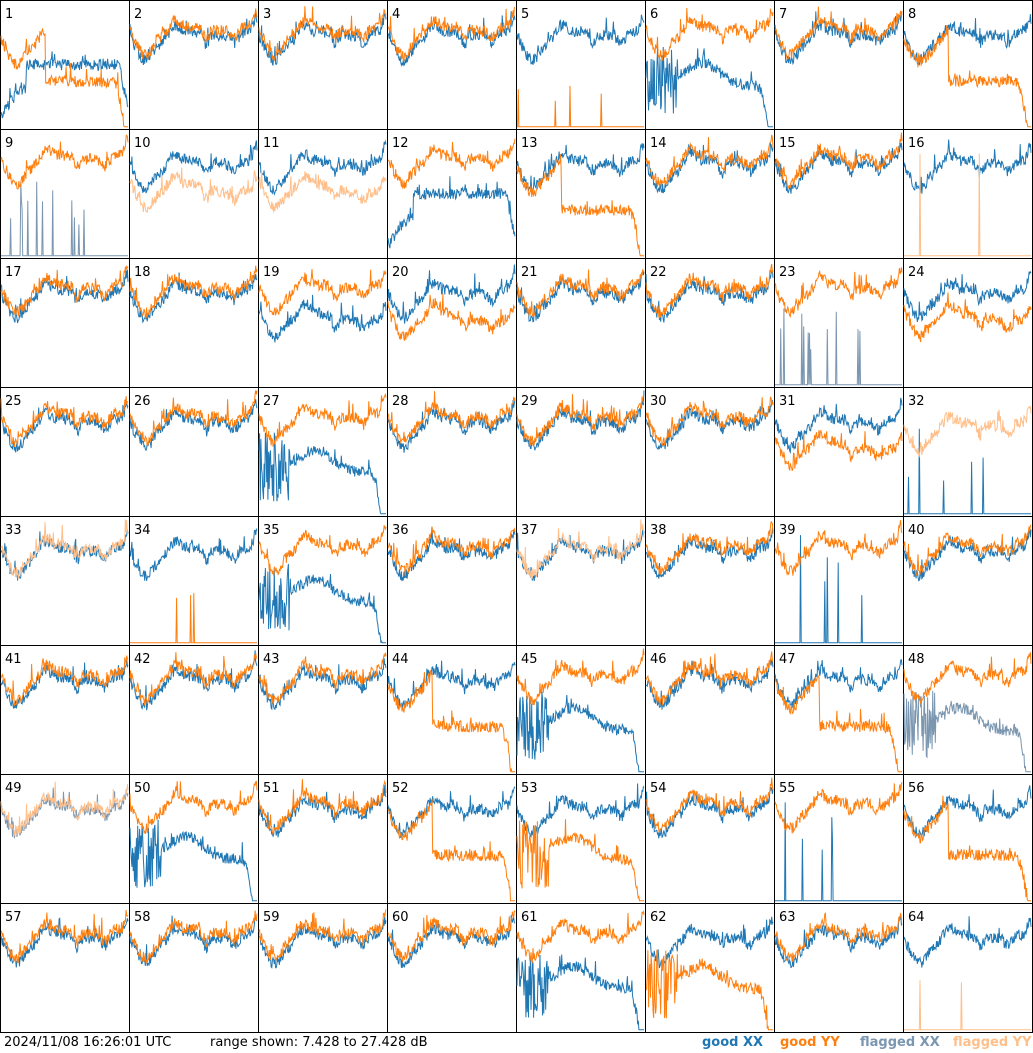 This screenshot has width=1033, height=1053. Describe the element at coordinates (9, 14) in the screenshot. I see `panel-label: 1` at that location.